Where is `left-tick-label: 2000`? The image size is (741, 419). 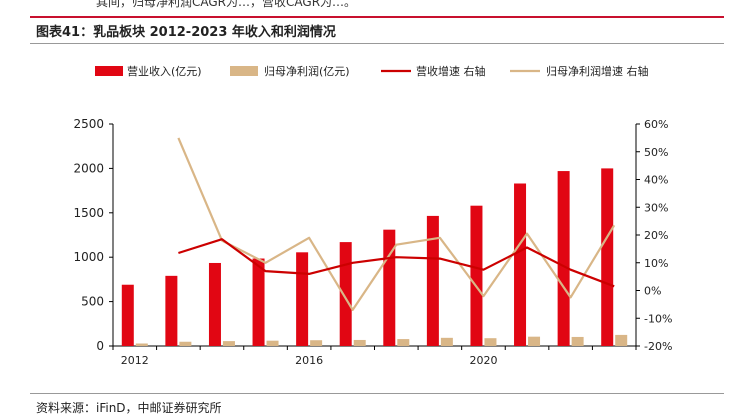
left-tick-label: 2000 is located at coordinates (88, 168).